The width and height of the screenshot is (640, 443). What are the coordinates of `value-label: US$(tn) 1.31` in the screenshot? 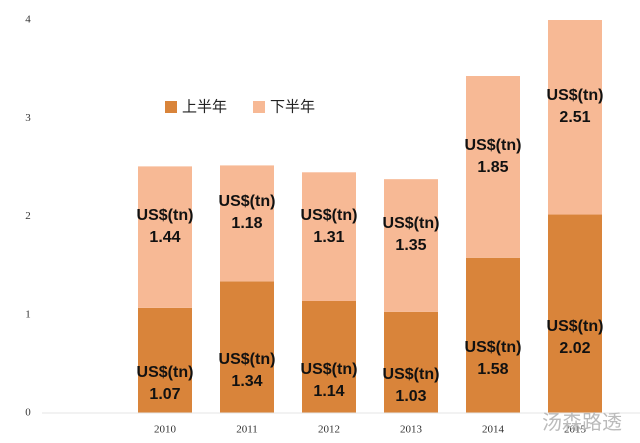 It's located at (329, 226).